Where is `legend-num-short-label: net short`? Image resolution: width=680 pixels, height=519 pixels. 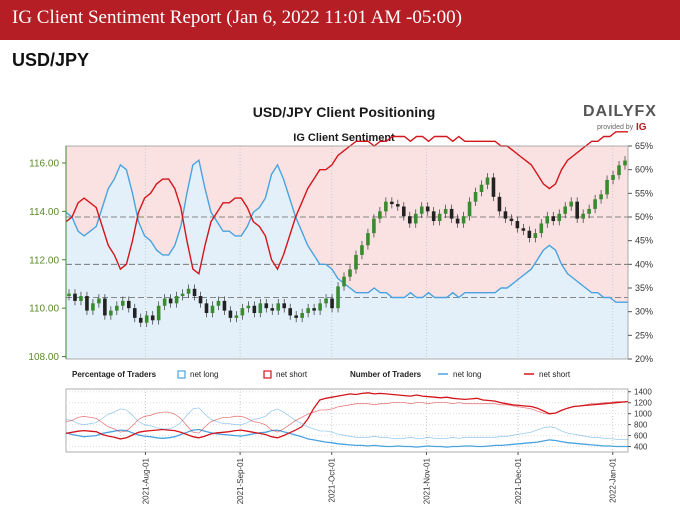
legend-num-short-label: net short is located at coordinates (555, 374).